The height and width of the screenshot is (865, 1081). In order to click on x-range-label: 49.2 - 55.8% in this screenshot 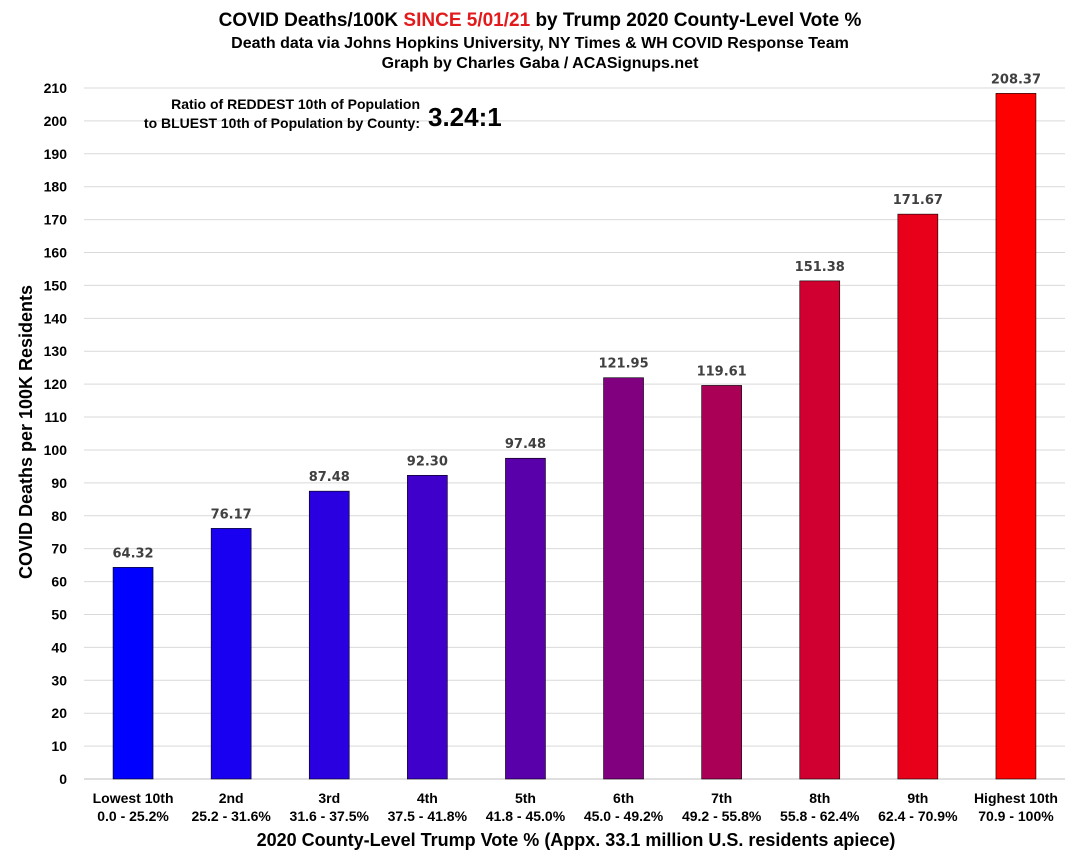, I will do `click(722, 816)`.